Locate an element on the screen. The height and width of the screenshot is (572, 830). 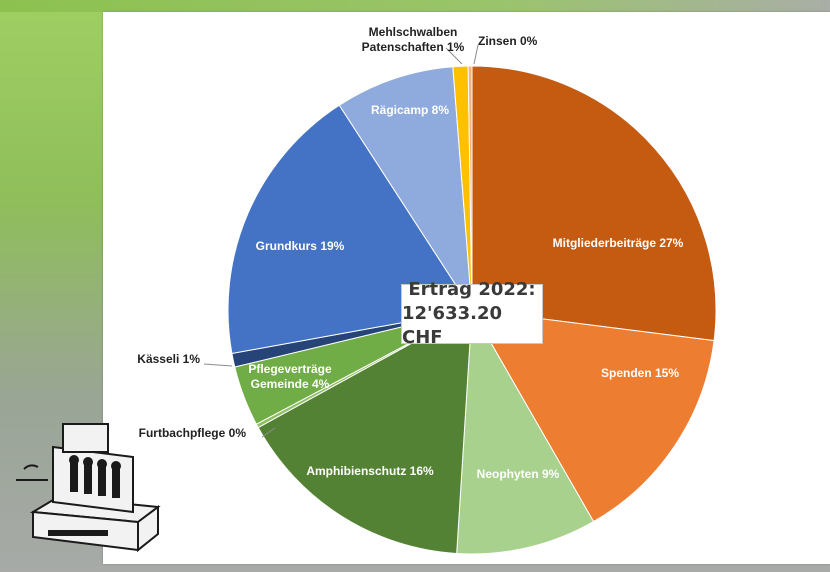
slice-data-label: Neophyten 9% is located at coordinates (518, 474).